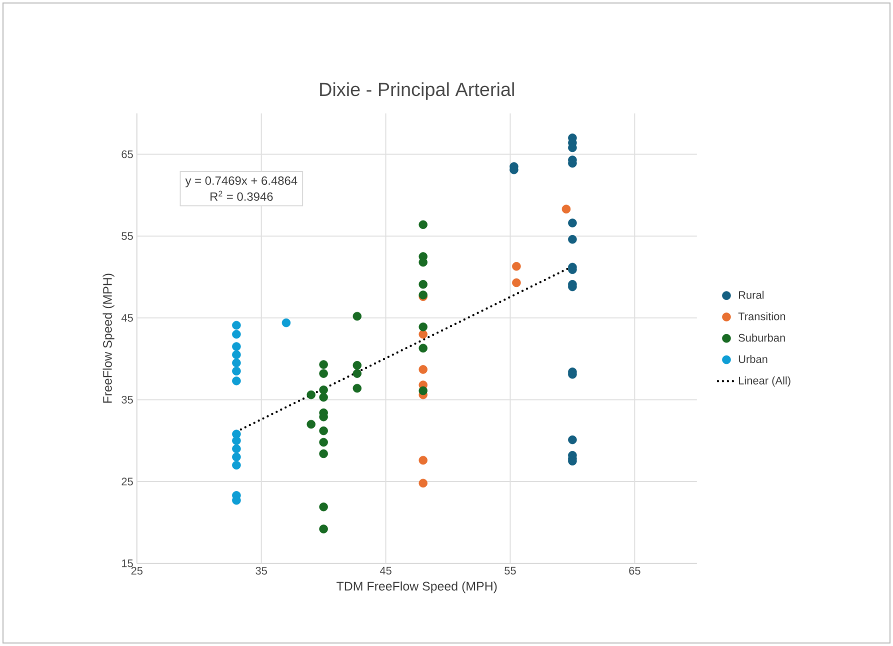  I want to click on y-tick-label: 65, so click(127, 154).